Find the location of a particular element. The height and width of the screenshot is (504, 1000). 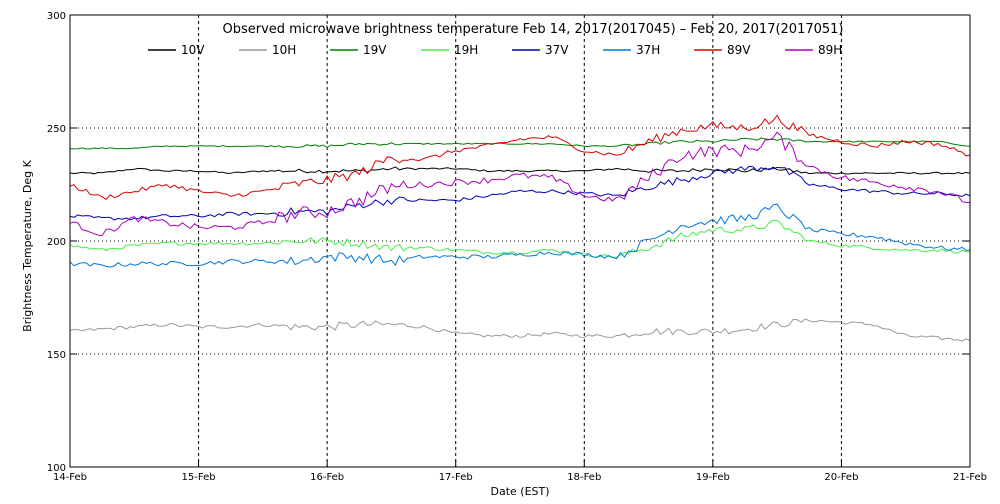

legend-item-19h: 19H is located at coordinates (449, 50).